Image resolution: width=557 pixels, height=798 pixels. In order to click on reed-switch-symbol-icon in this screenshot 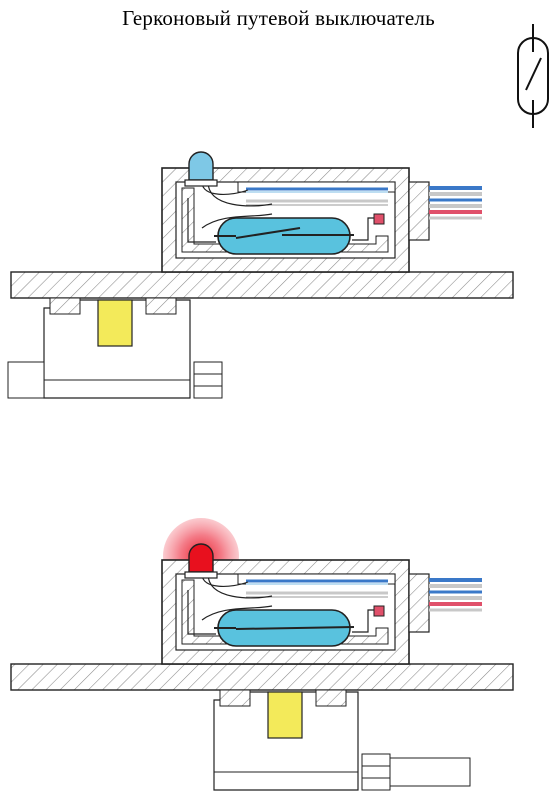, I will do `click(533, 76)`.